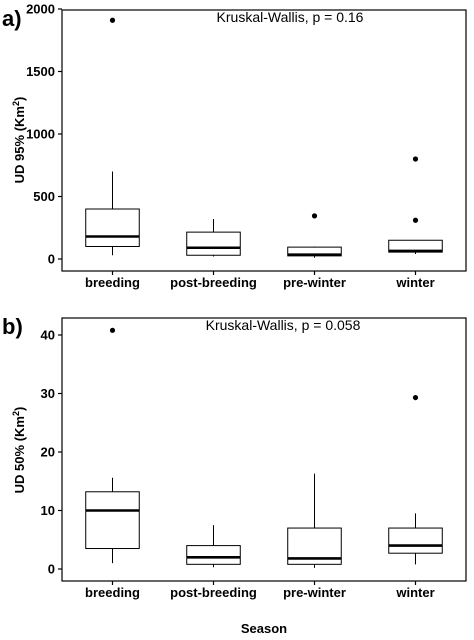 The width and height of the screenshot is (474, 640). What do you see at coordinates (48, 335) in the screenshot?
I see `y-tick-label: 40` at bounding box center [48, 335].